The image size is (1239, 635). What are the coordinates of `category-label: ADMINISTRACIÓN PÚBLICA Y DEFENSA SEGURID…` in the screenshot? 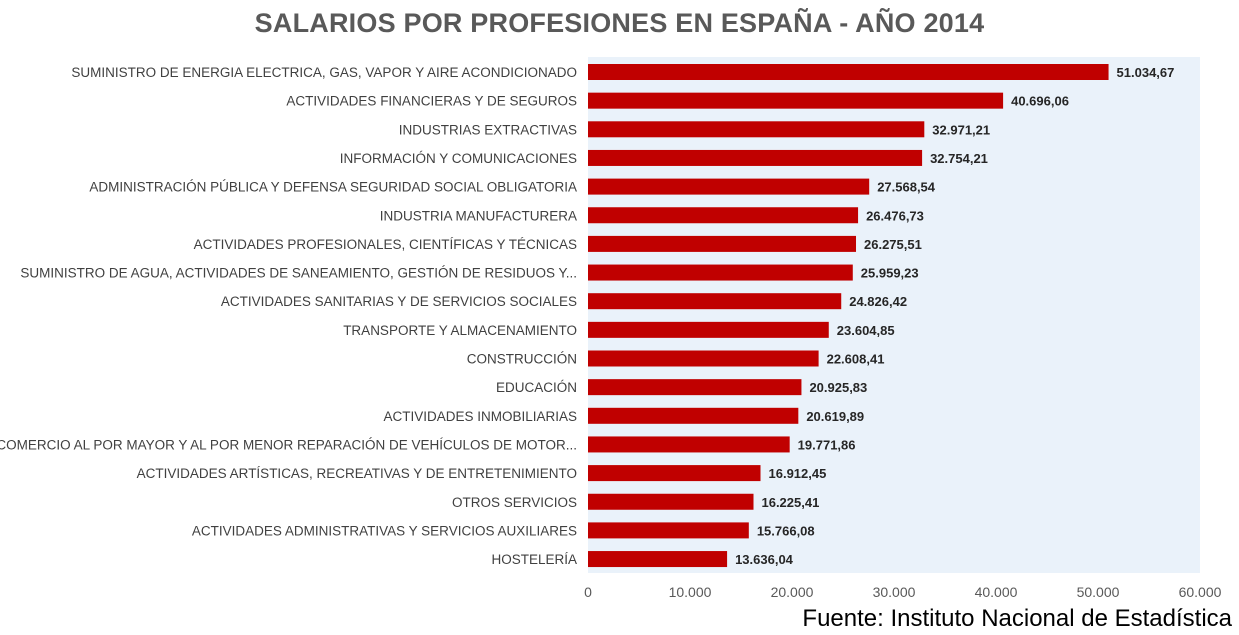 It's located at (333, 187).